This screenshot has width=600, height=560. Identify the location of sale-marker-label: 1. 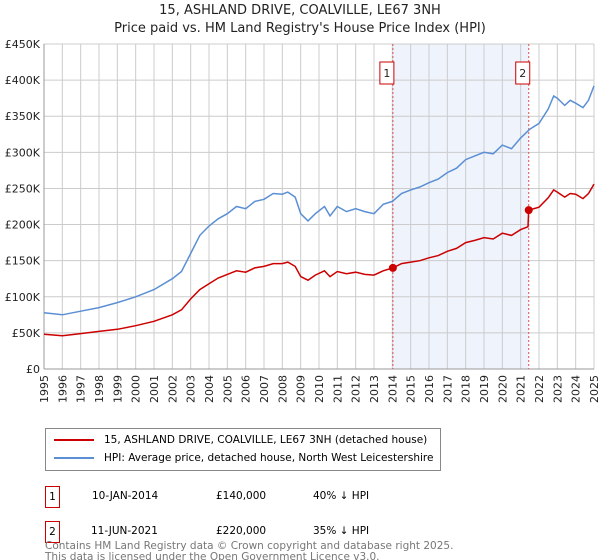
(386, 73).